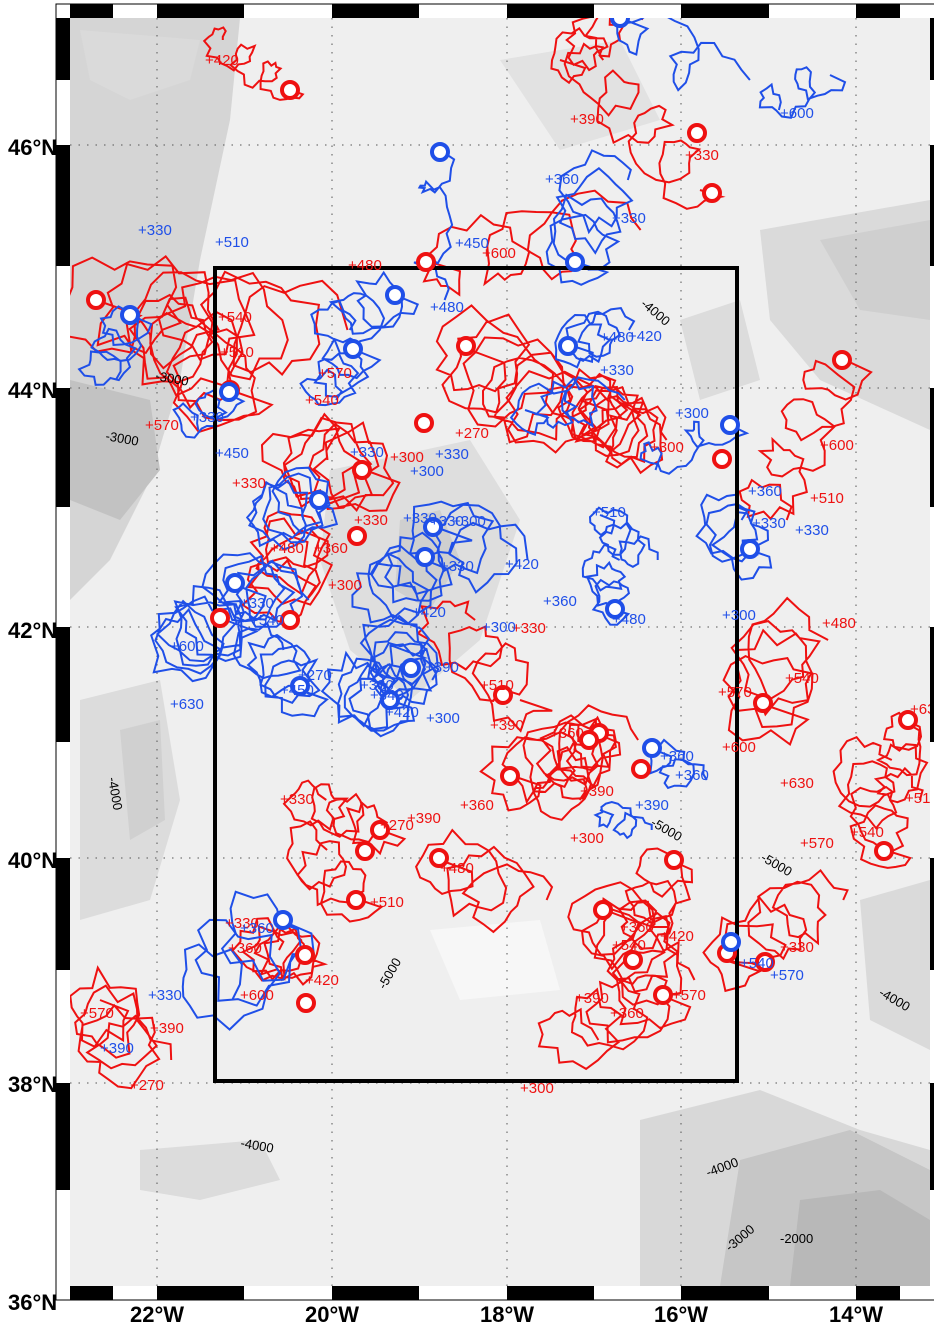 The image size is (934, 1328). What do you see at coordinates (442, 667) in the screenshot?
I see `cyclonic-day-label: +390` at bounding box center [442, 667].